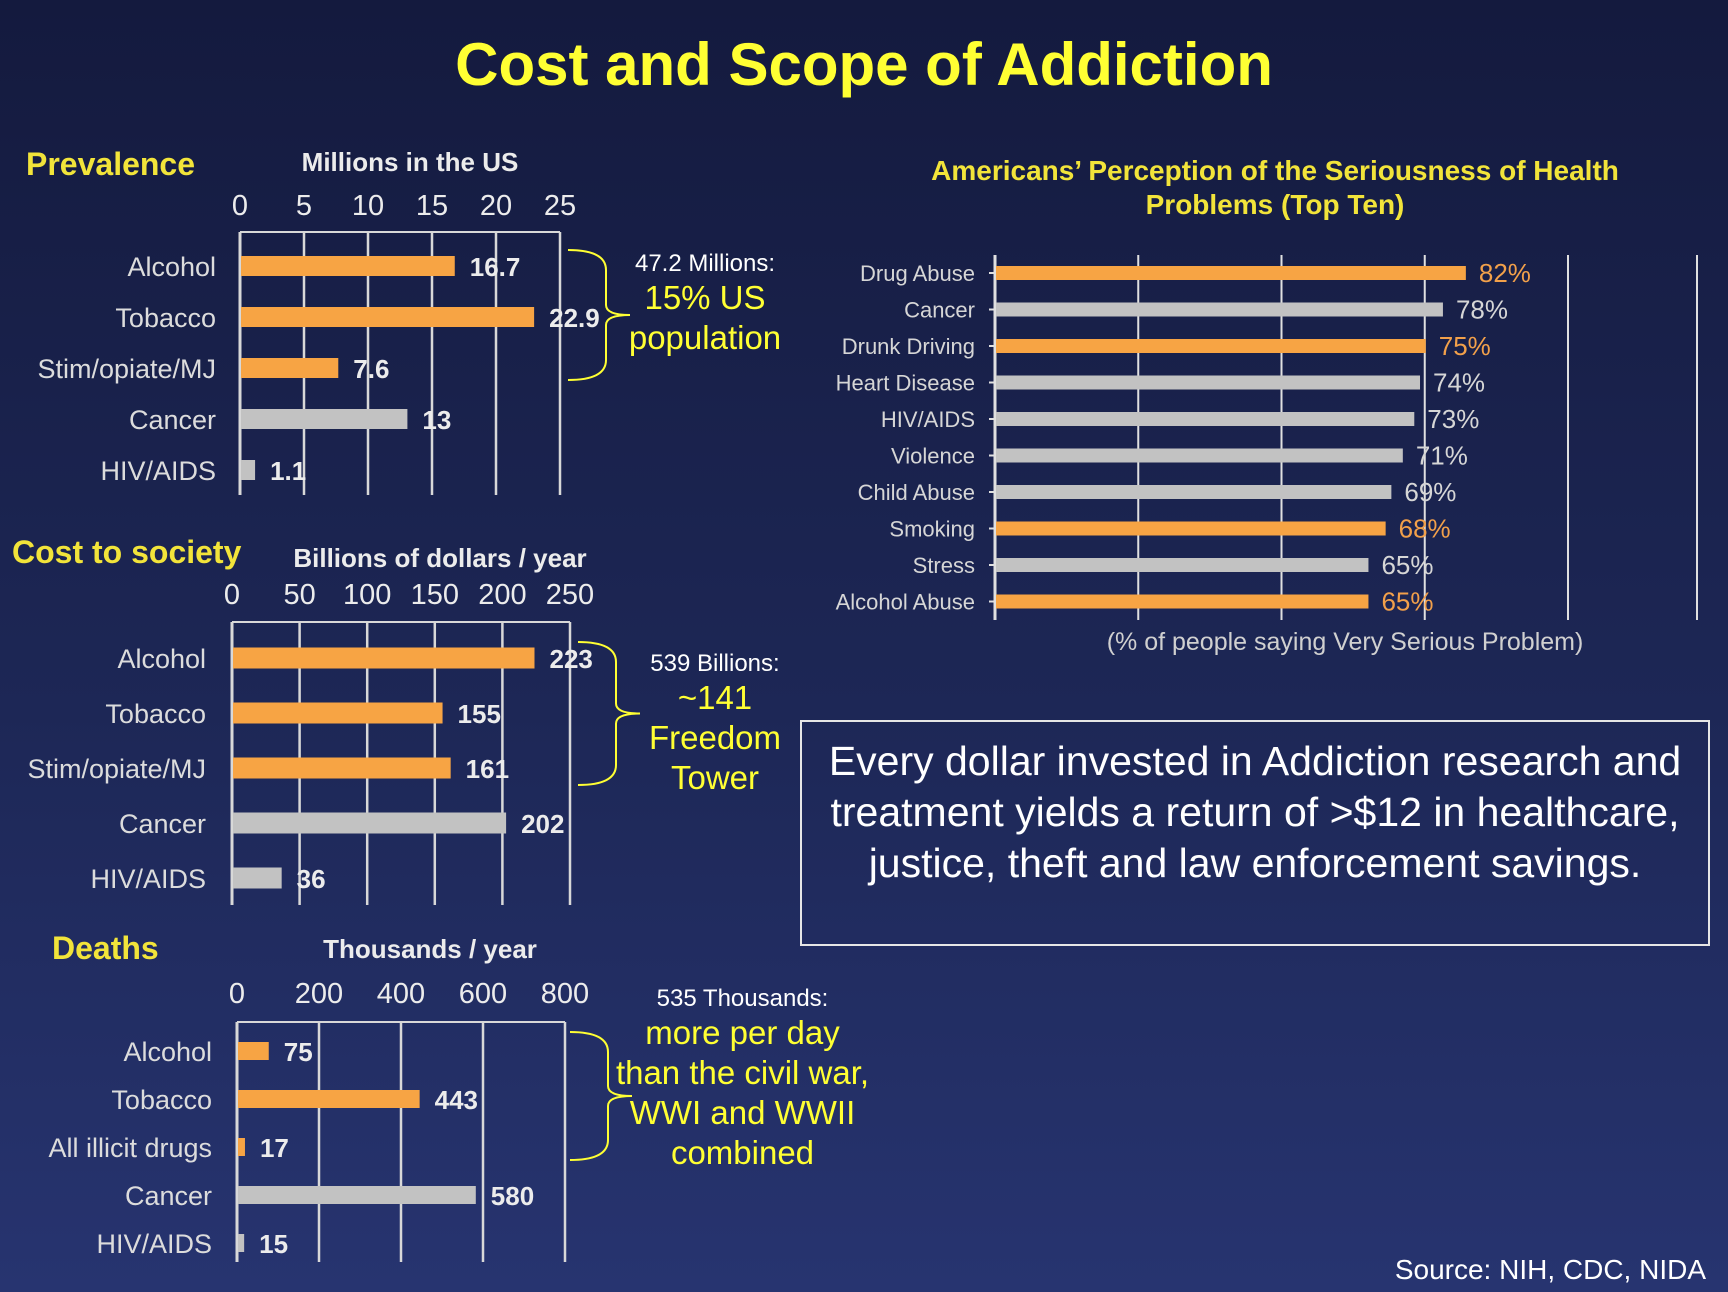 This screenshot has height=1292, width=1728. I want to click on tick-label: 15, so click(432, 206).